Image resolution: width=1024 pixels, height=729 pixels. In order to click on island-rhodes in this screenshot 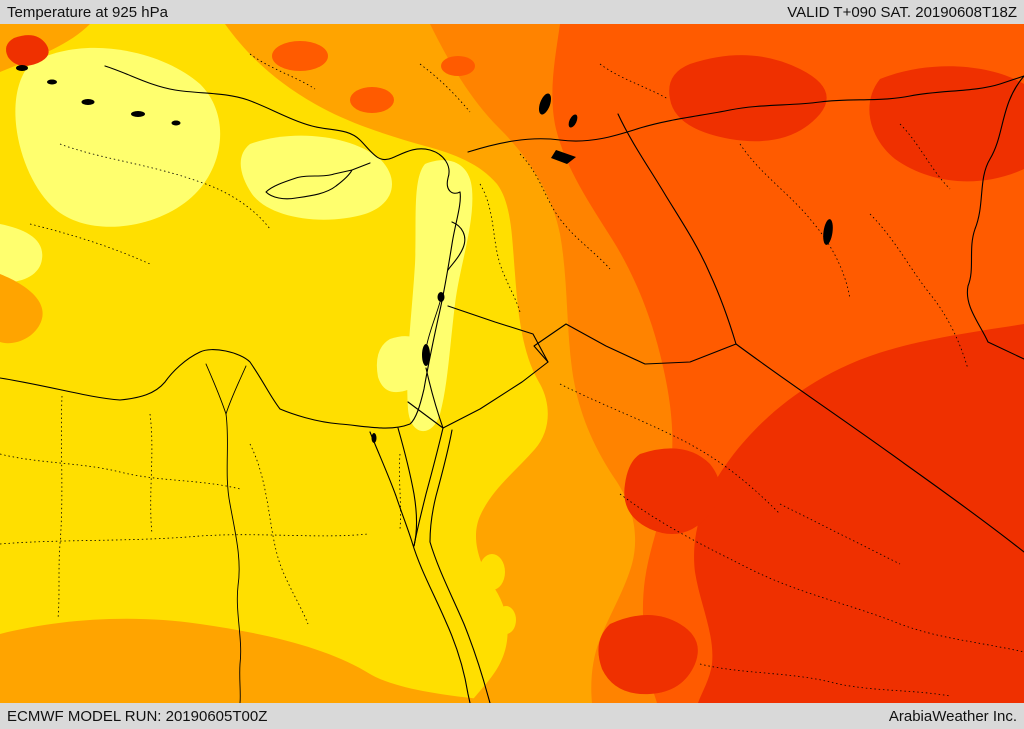, I will do `click(138, 114)`.